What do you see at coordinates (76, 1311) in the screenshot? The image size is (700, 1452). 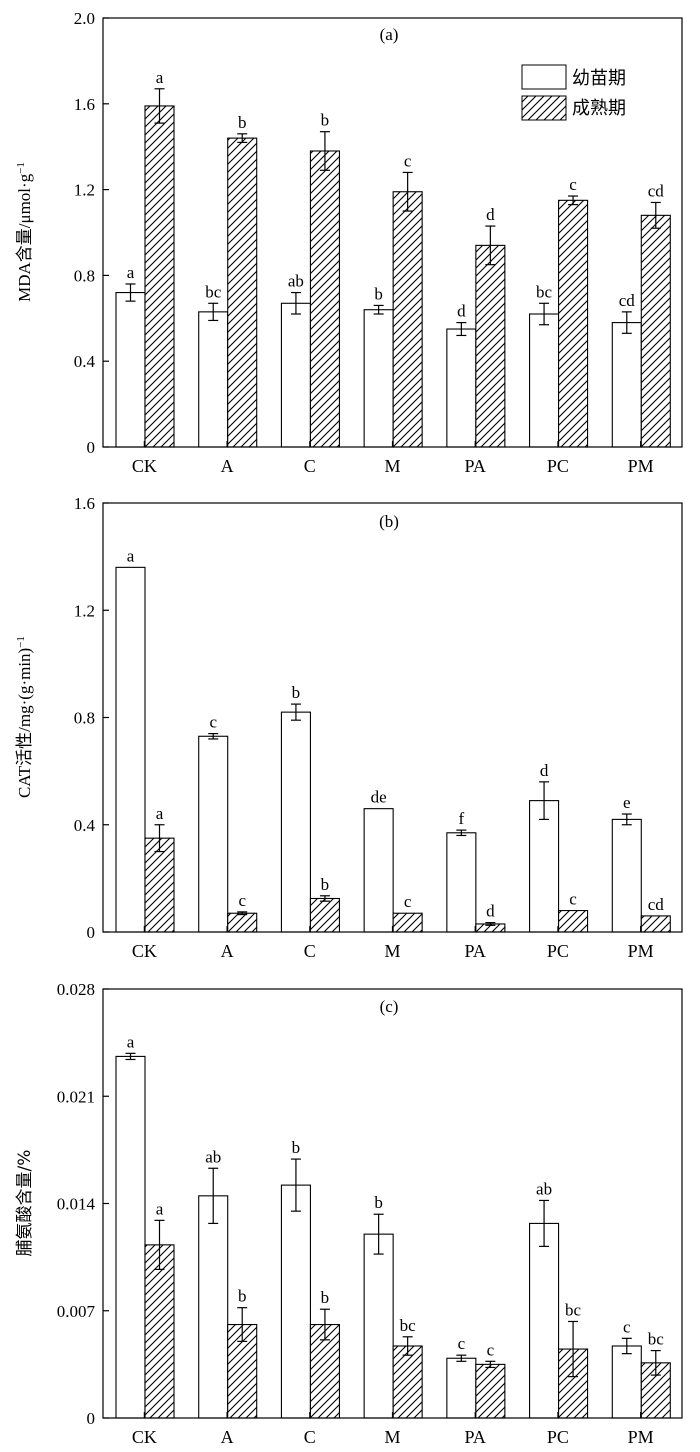 I see `y-tick-label: 0.007` at bounding box center [76, 1311].